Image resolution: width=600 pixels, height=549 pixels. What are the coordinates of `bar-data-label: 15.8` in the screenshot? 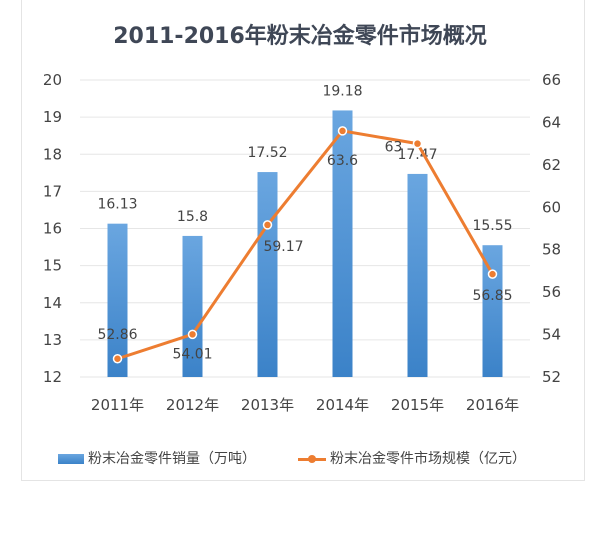 It's located at (192, 217).